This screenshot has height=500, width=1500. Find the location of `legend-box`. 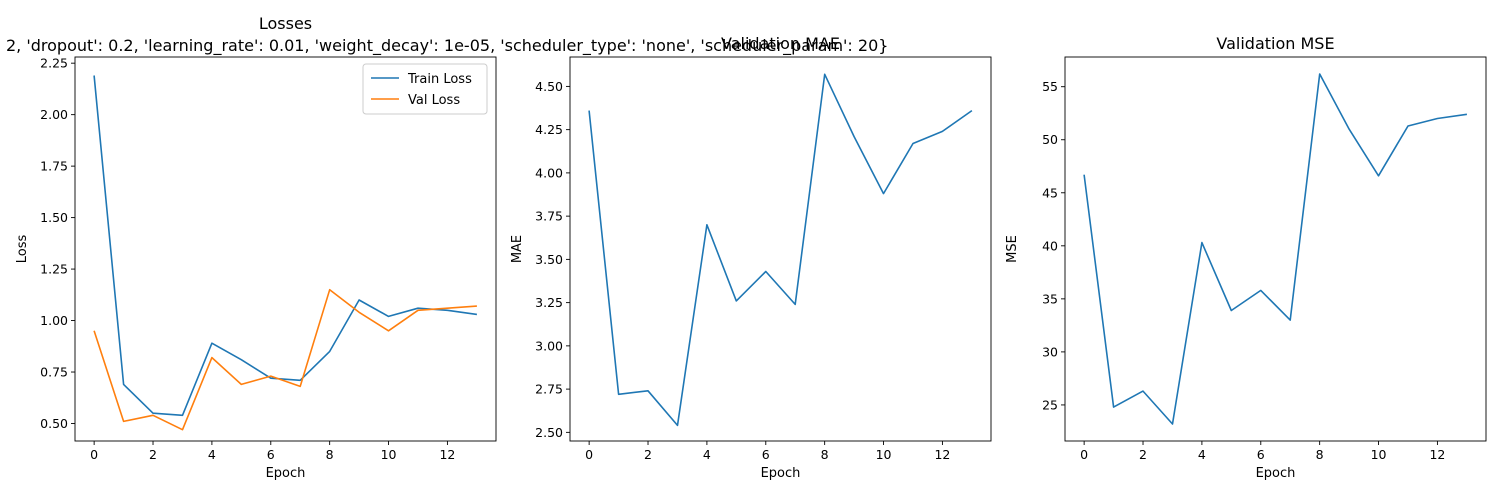

legend-box is located at coordinates (425, 89).